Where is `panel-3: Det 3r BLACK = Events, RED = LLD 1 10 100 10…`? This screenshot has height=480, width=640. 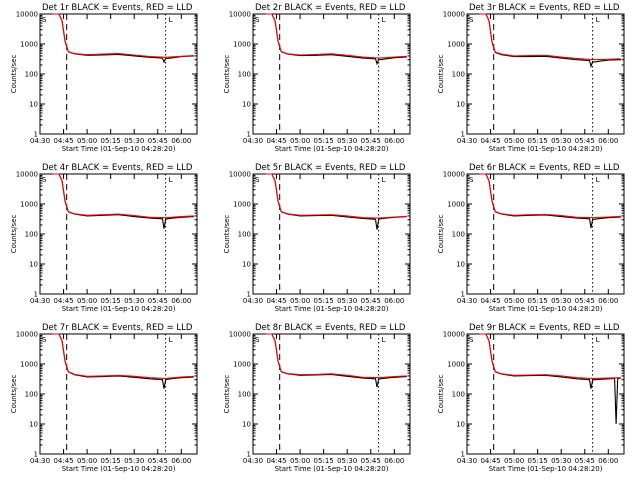 panel-3: Det 3r BLACK = Events, RED = LLD 1 10 100 10… is located at coordinates (531, 78).